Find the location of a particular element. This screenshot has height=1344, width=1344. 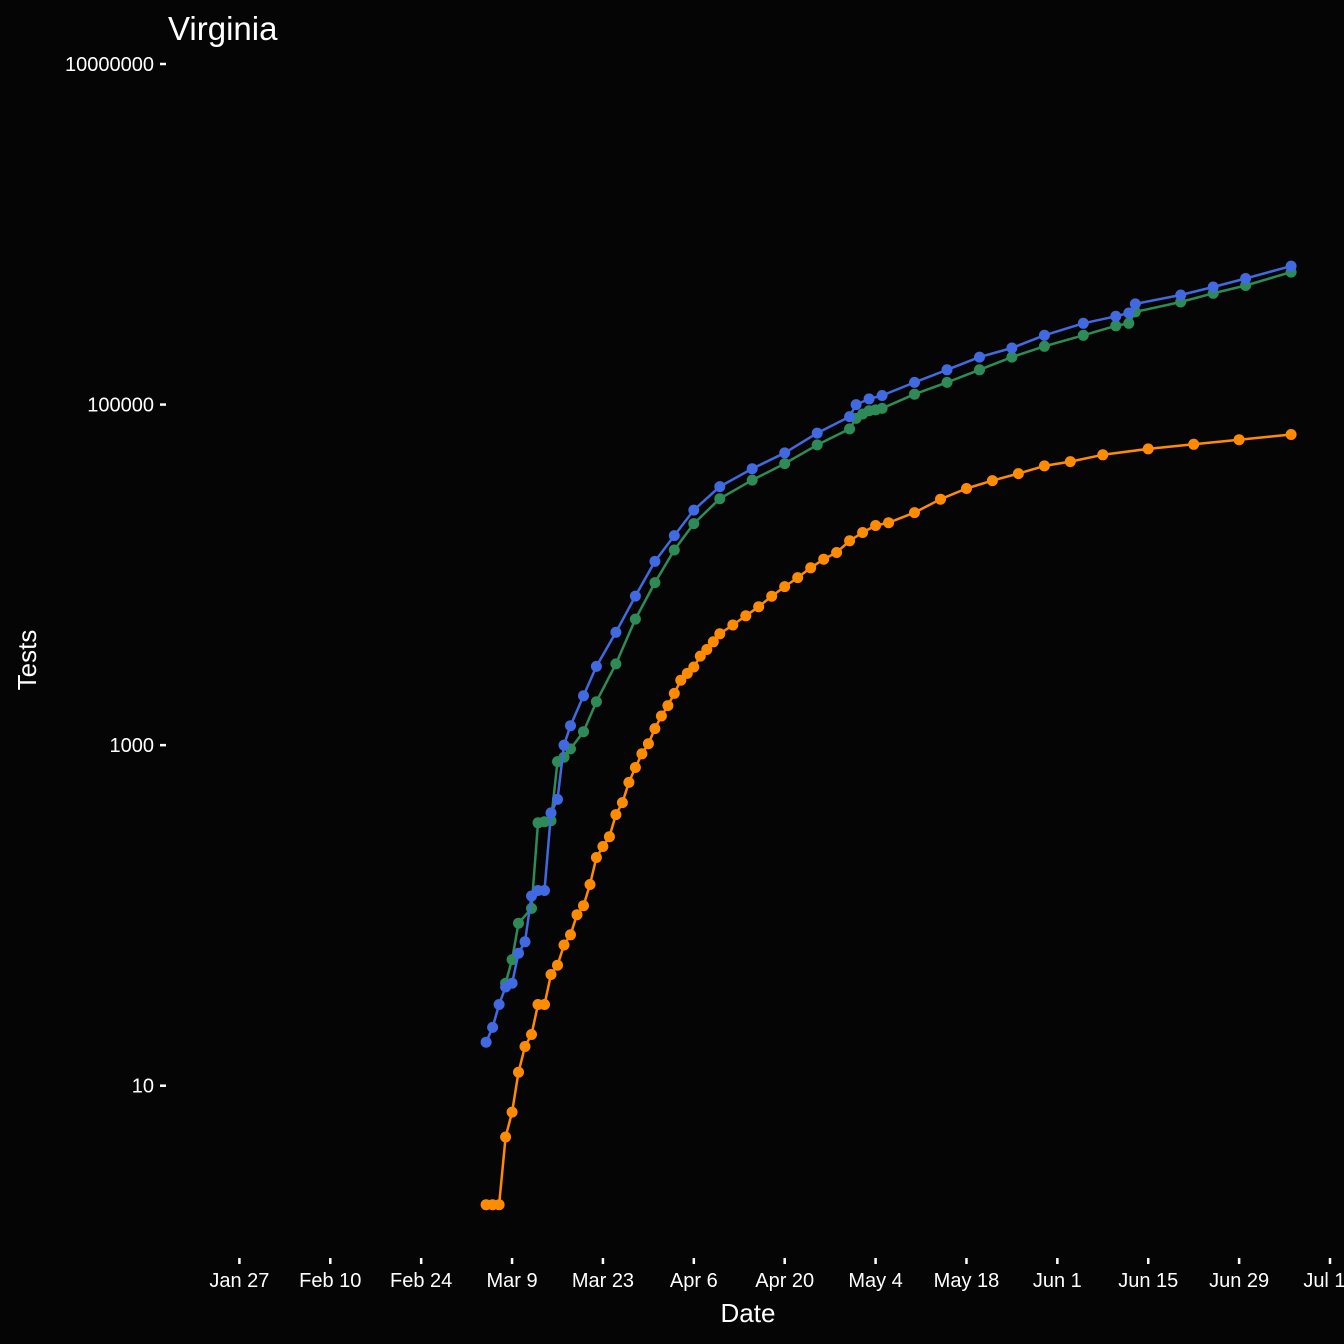

x-tick-label: Feb 24 is located at coordinates (421, 1281).